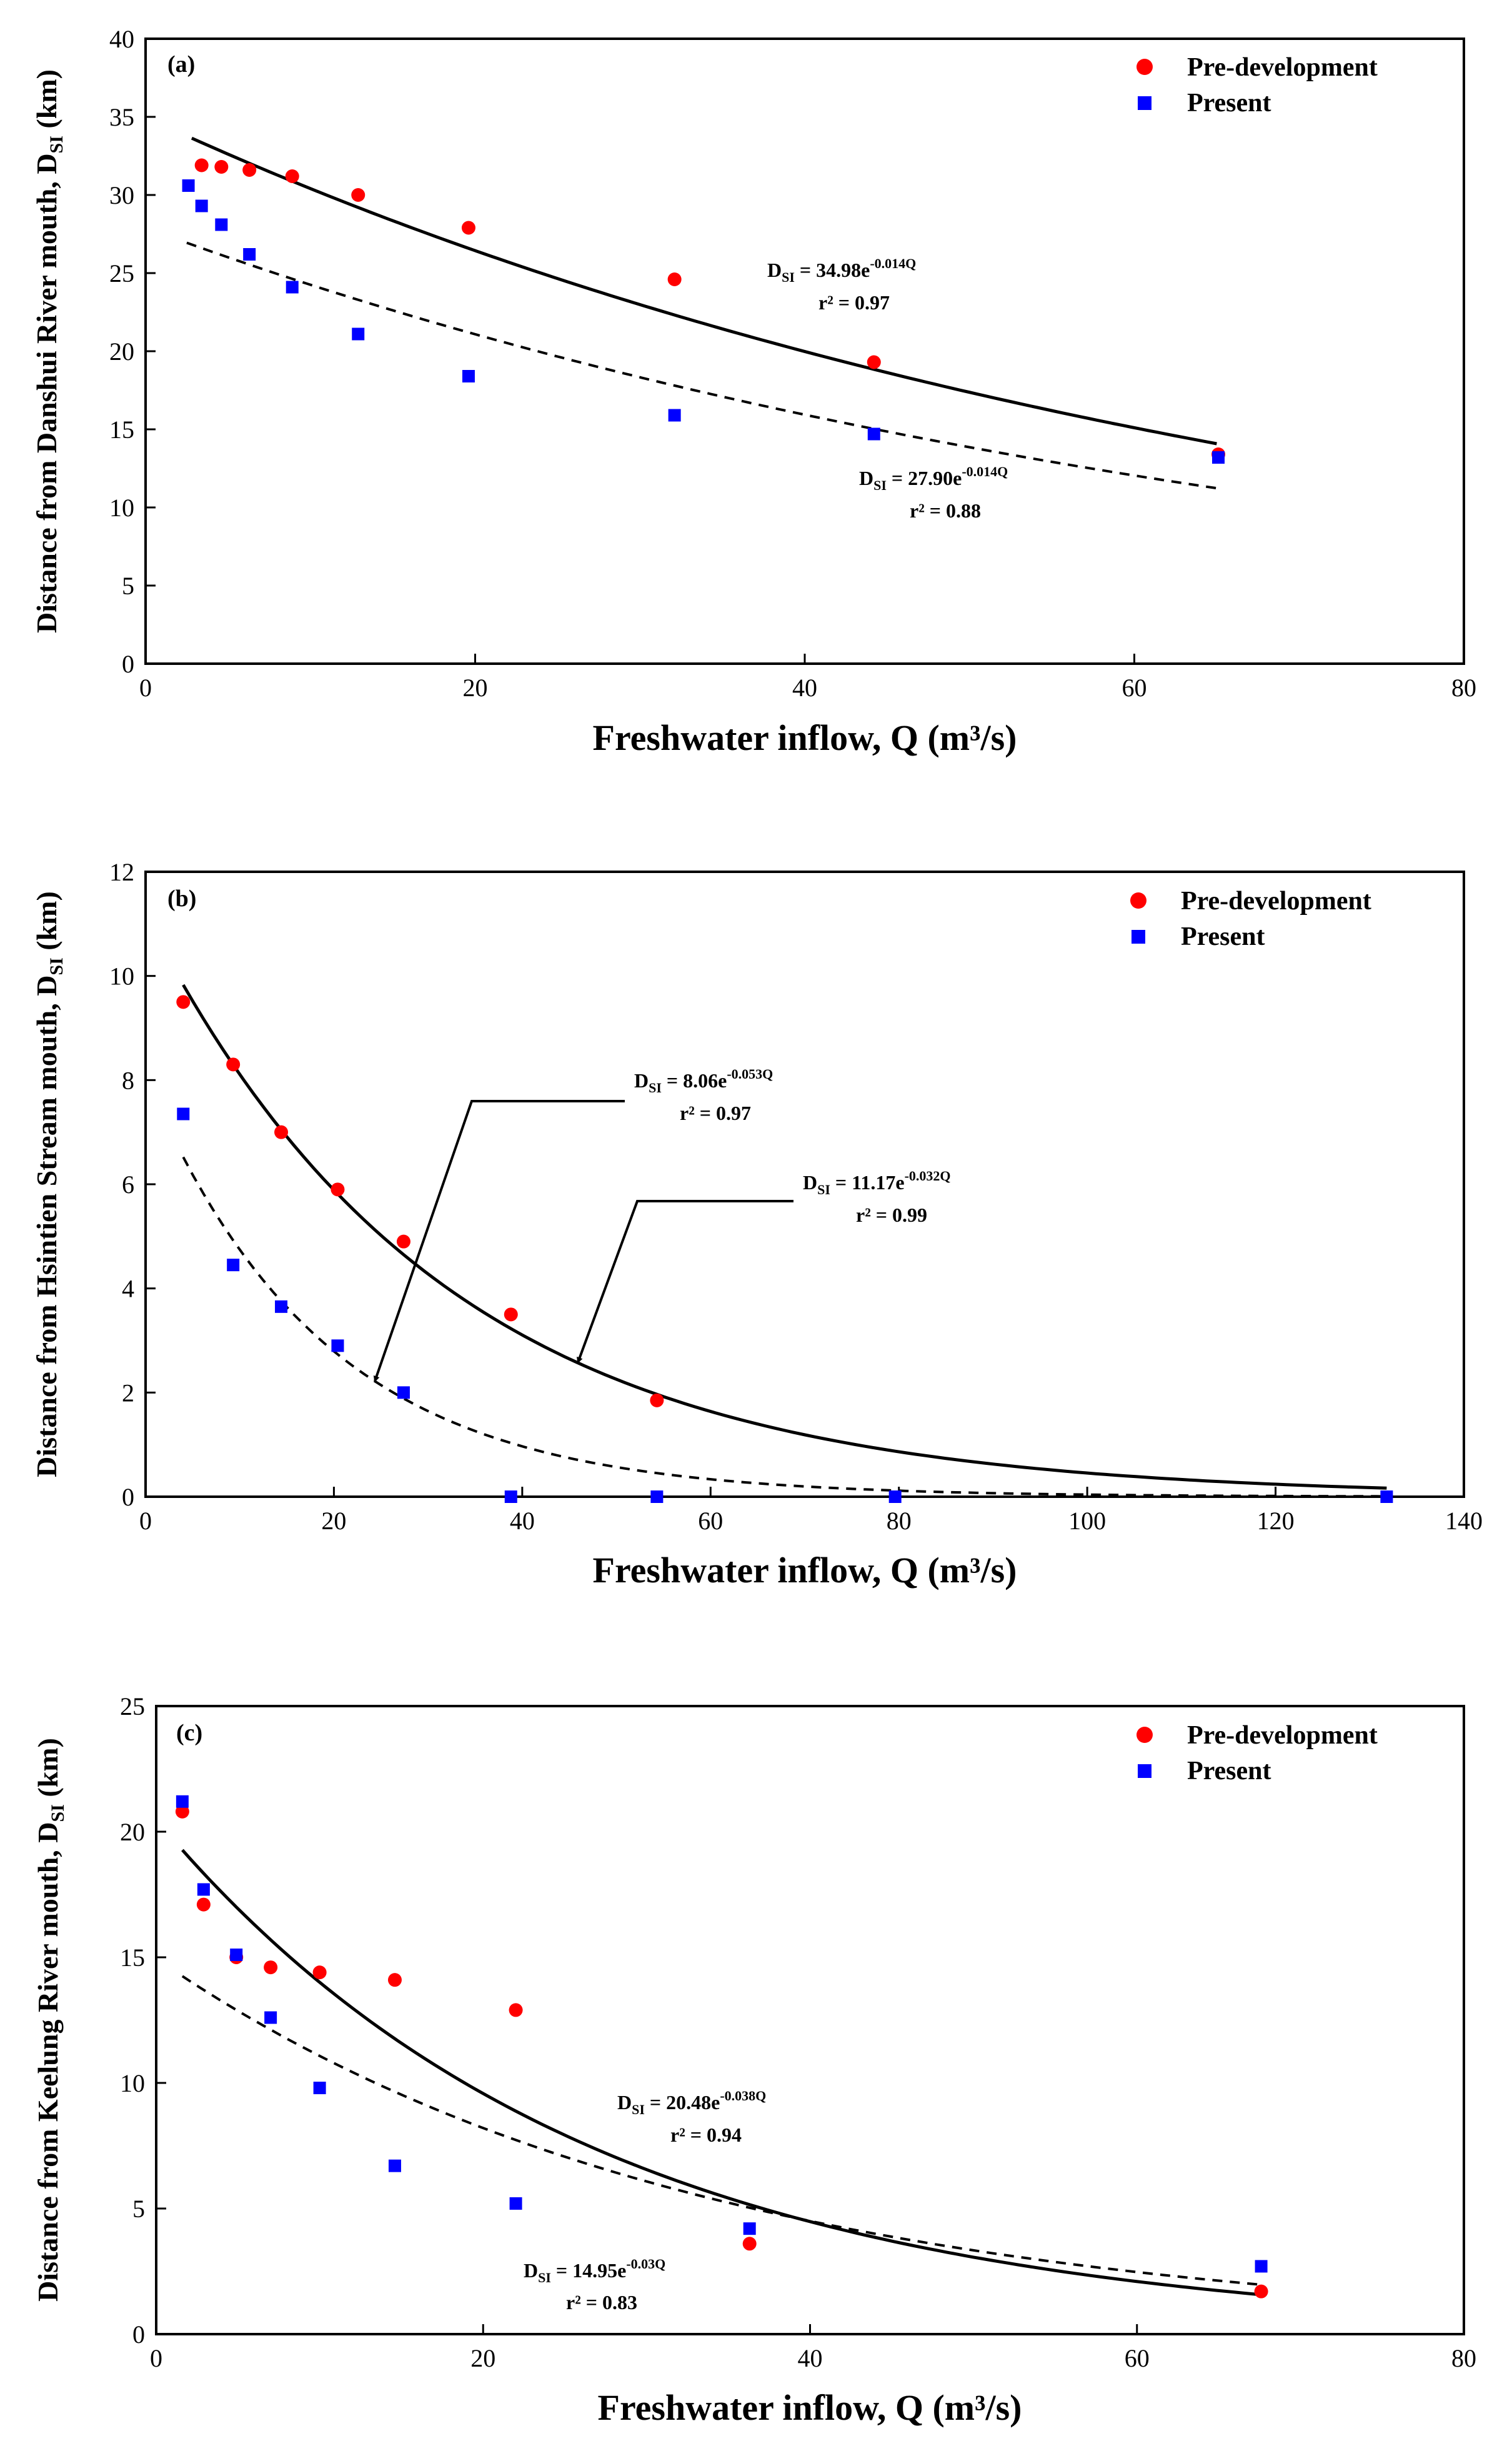 The height and width of the screenshot is (2441, 1512). I want to click on panel-a-r2-present: r² = 0.88, so click(945, 510).